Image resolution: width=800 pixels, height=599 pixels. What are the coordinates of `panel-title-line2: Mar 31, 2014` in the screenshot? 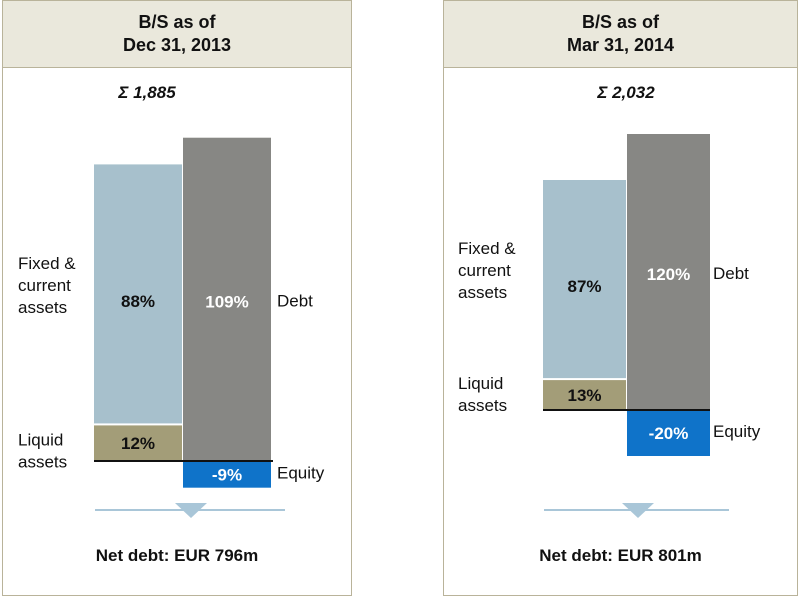 It's located at (620, 45).